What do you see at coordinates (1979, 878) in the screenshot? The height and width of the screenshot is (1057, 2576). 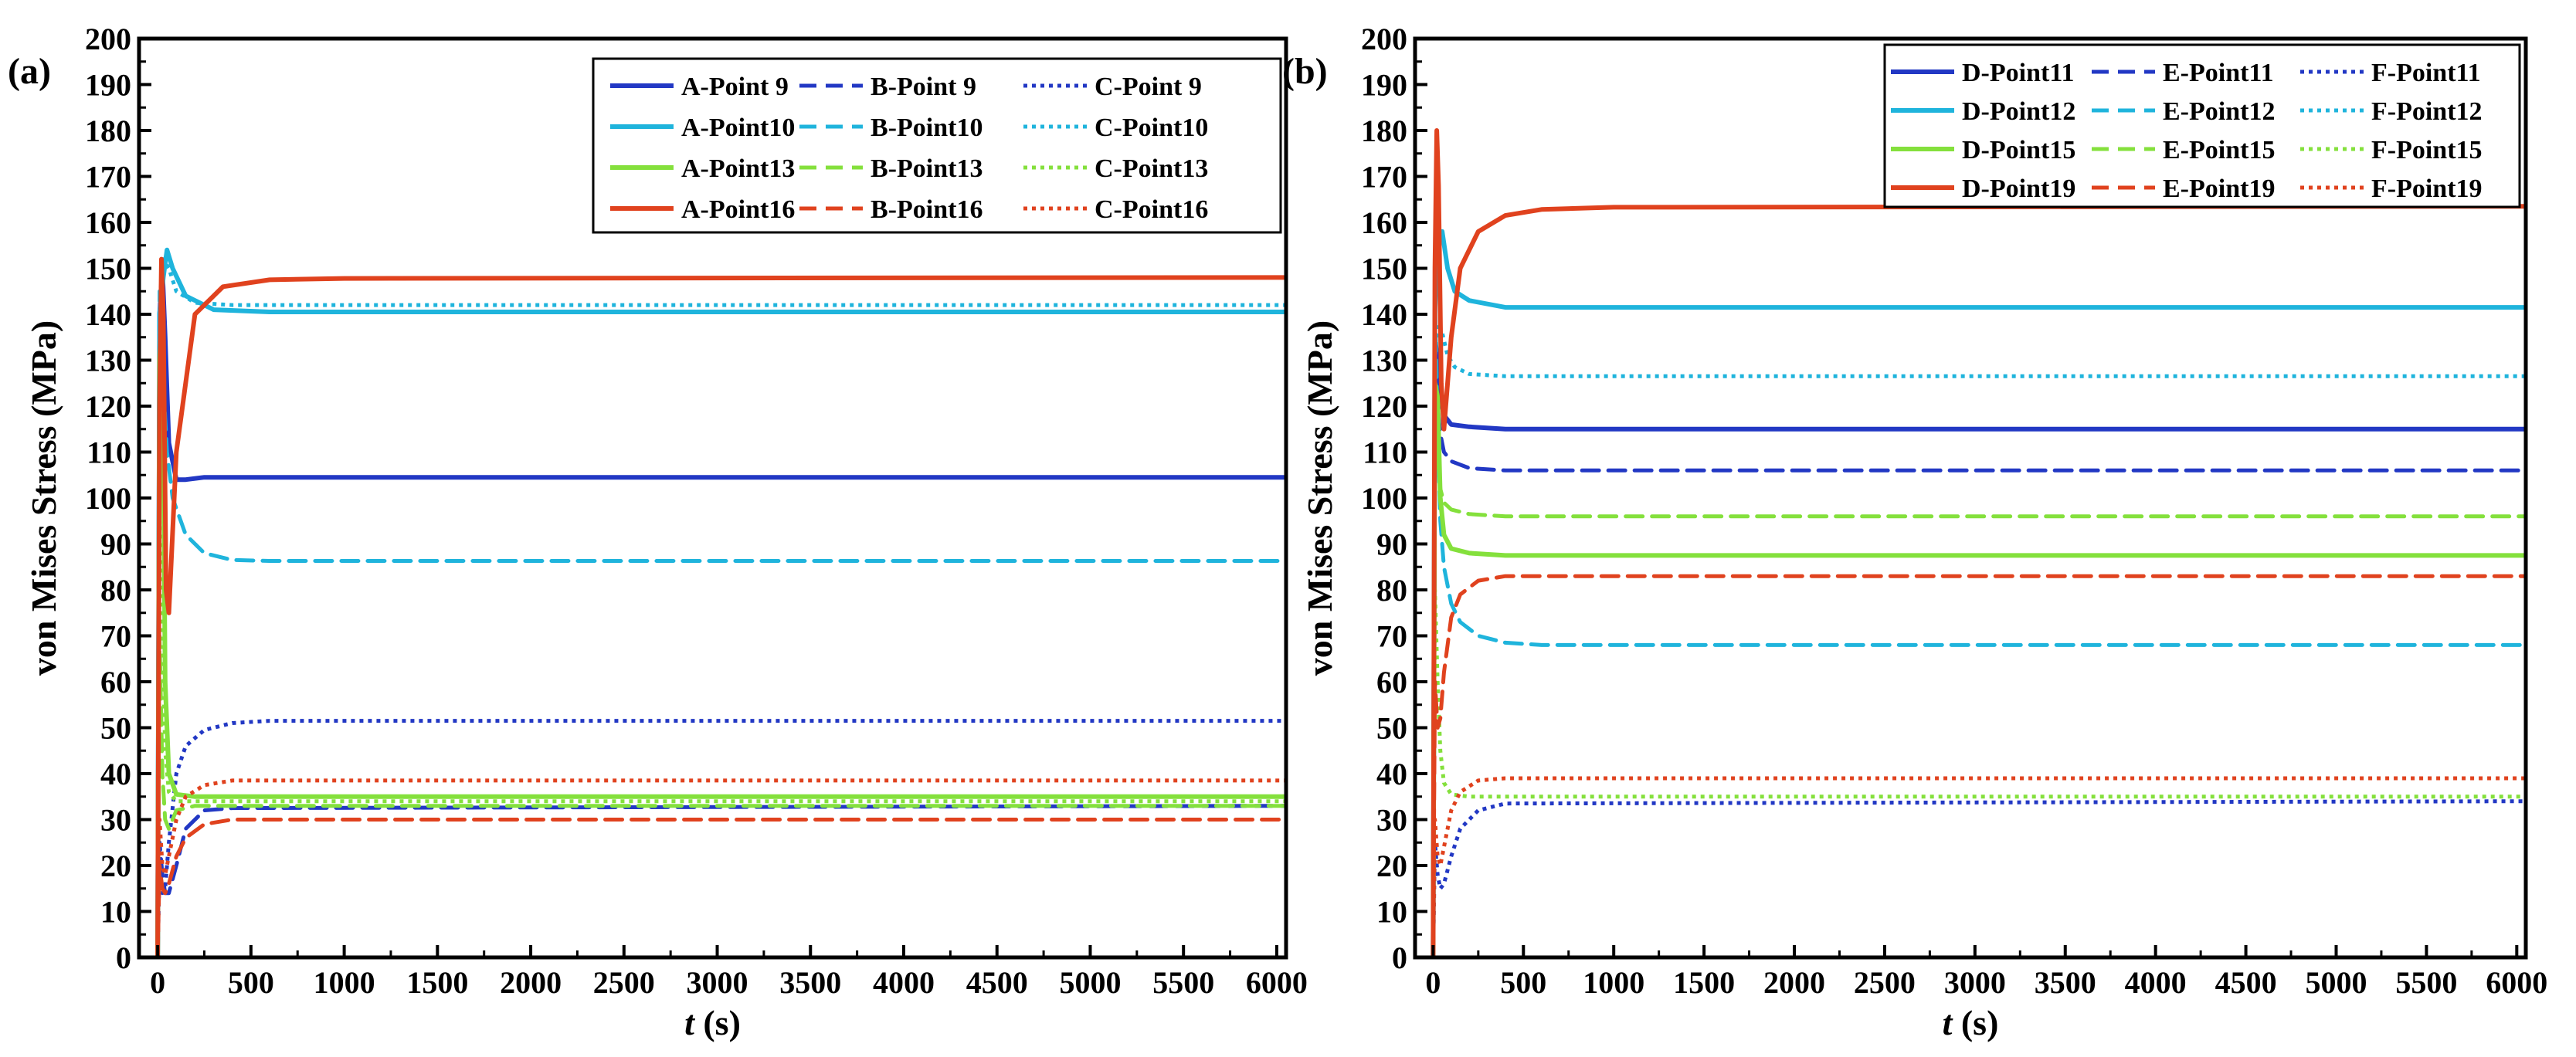 I see `series-line-f-point11` at bounding box center [1979, 878].